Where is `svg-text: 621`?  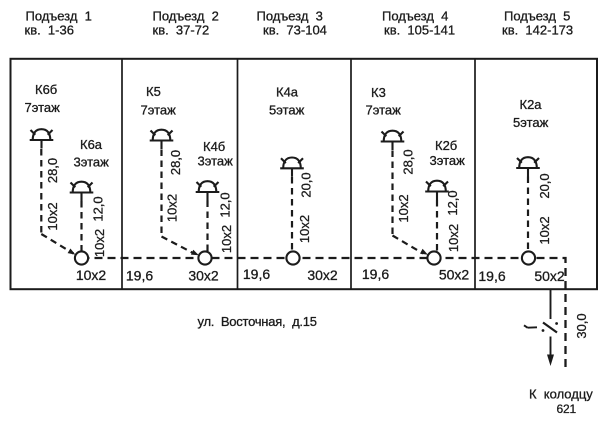 svg-text: 621 is located at coordinates (567, 409).